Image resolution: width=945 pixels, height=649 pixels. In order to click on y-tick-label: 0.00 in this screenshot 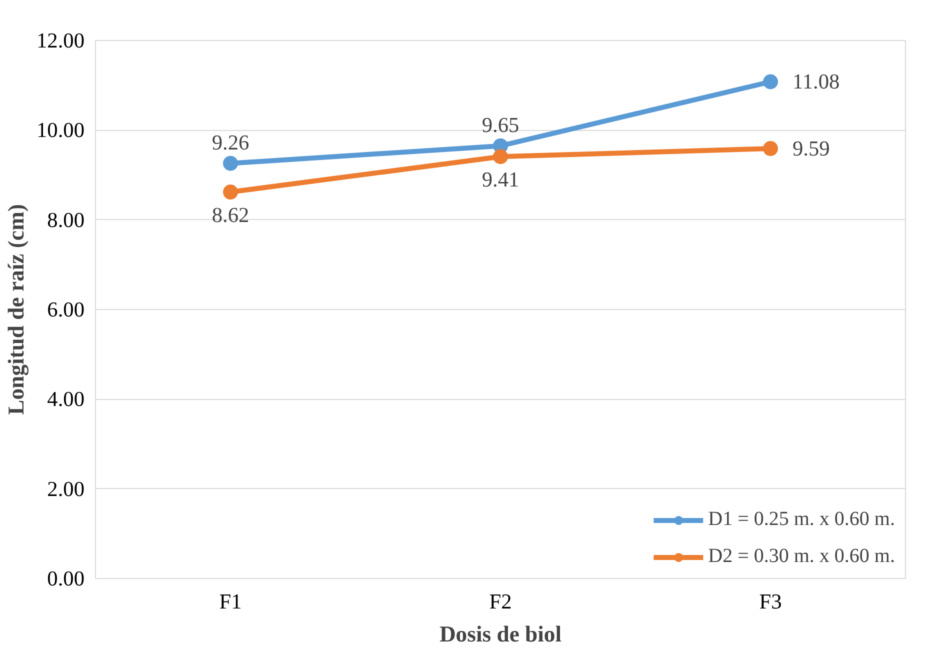, I will do `click(66, 578)`.